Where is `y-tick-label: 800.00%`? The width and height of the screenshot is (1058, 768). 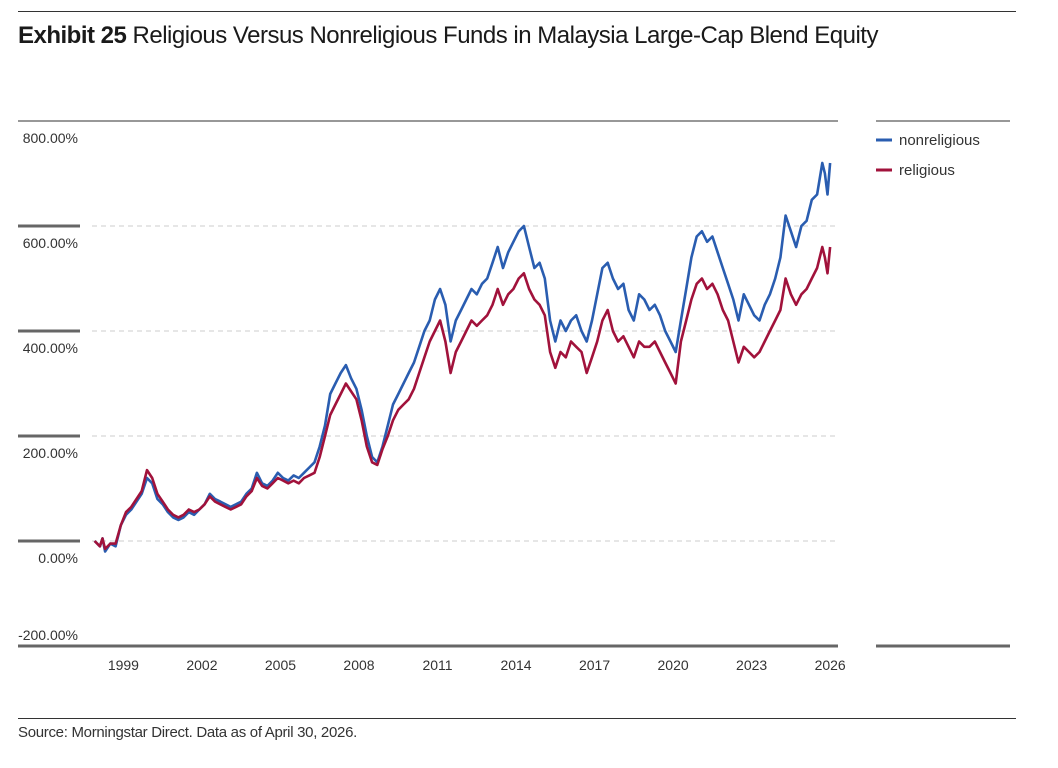 y-tick-label: 800.00% is located at coordinates (50, 138).